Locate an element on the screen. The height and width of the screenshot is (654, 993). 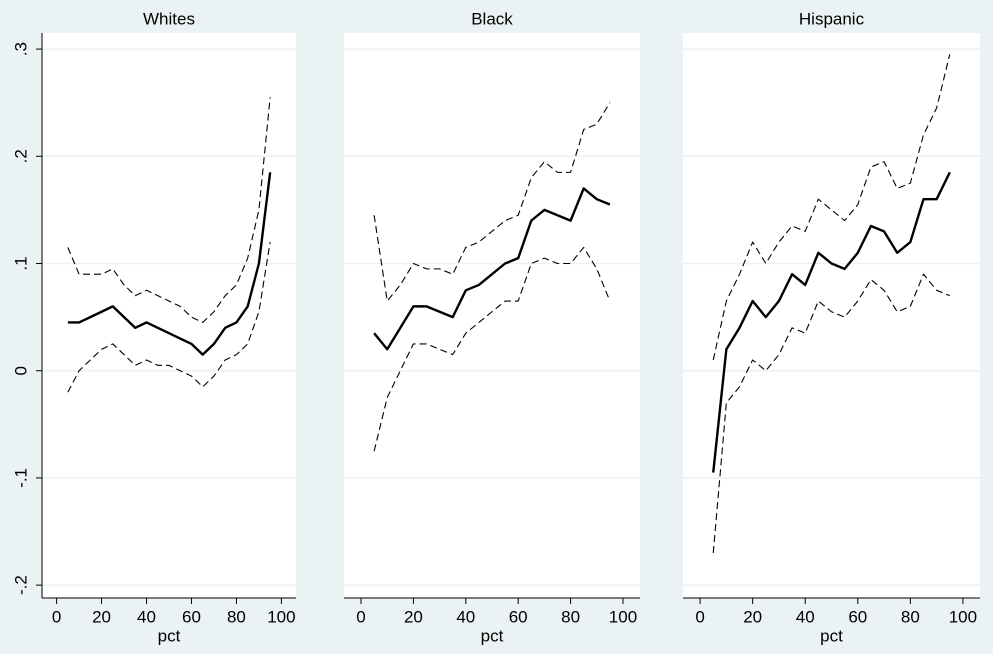
y-tick-label: .2 is located at coordinates (20, 156).